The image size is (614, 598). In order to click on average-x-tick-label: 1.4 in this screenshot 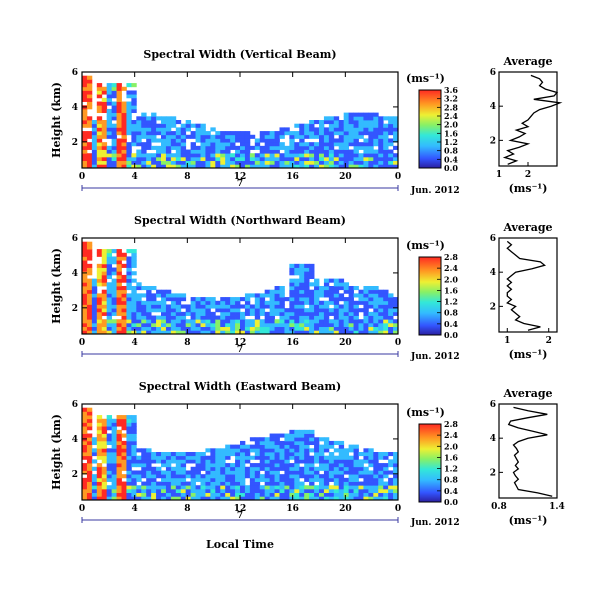, I will do `click(557, 507)`.